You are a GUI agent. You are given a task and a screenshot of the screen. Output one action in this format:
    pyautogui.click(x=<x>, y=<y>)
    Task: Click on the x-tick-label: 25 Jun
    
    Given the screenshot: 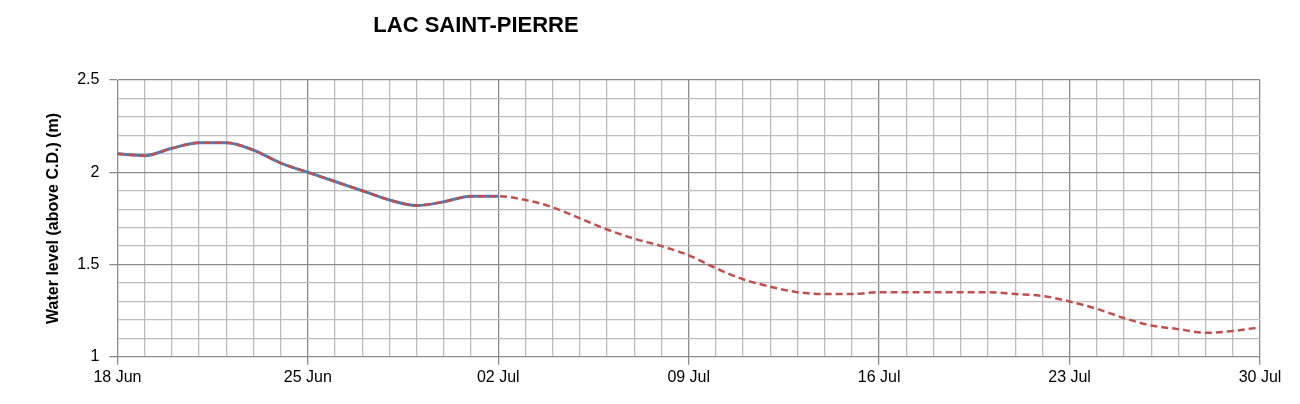 What is the action you would take?
    pyautogui.click(x=307, y=376)
    